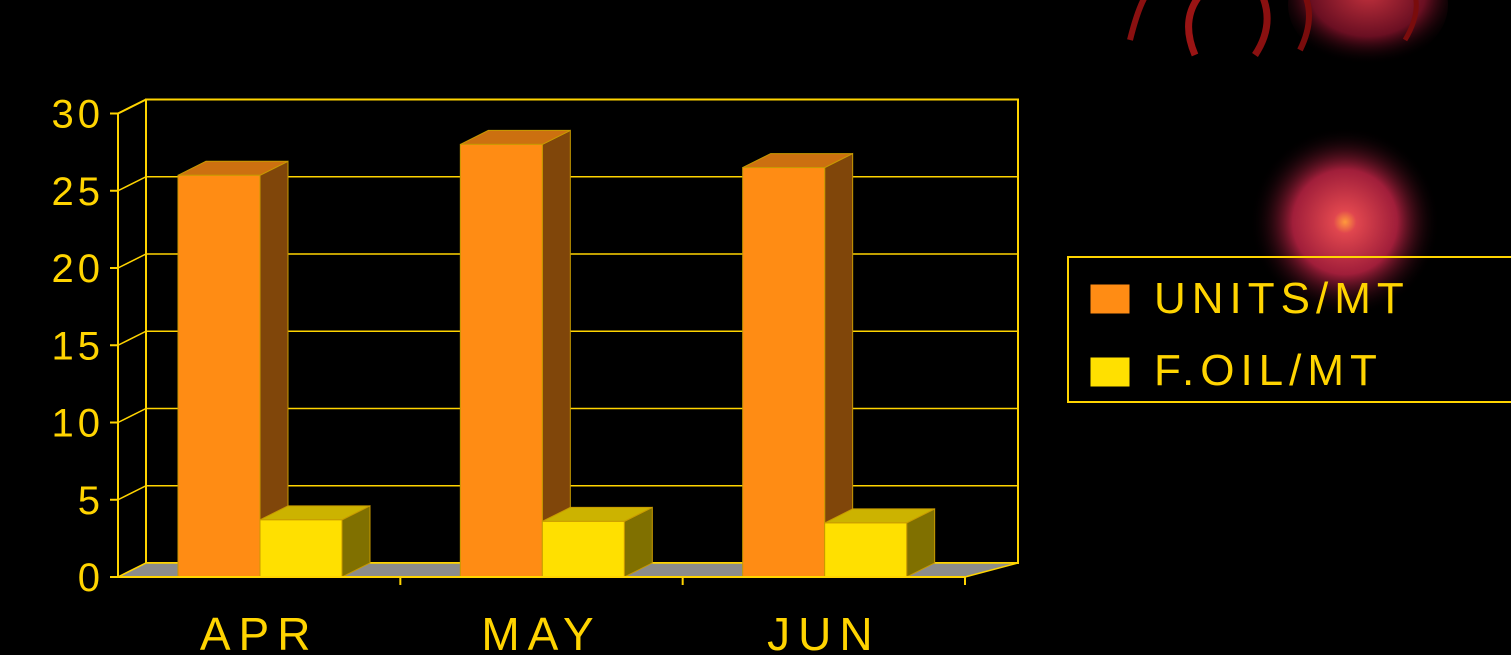 Image resolution: width=1511 pixels, height=655 pixels. I want to click on legend-swatch-units, so click(1110, 299).